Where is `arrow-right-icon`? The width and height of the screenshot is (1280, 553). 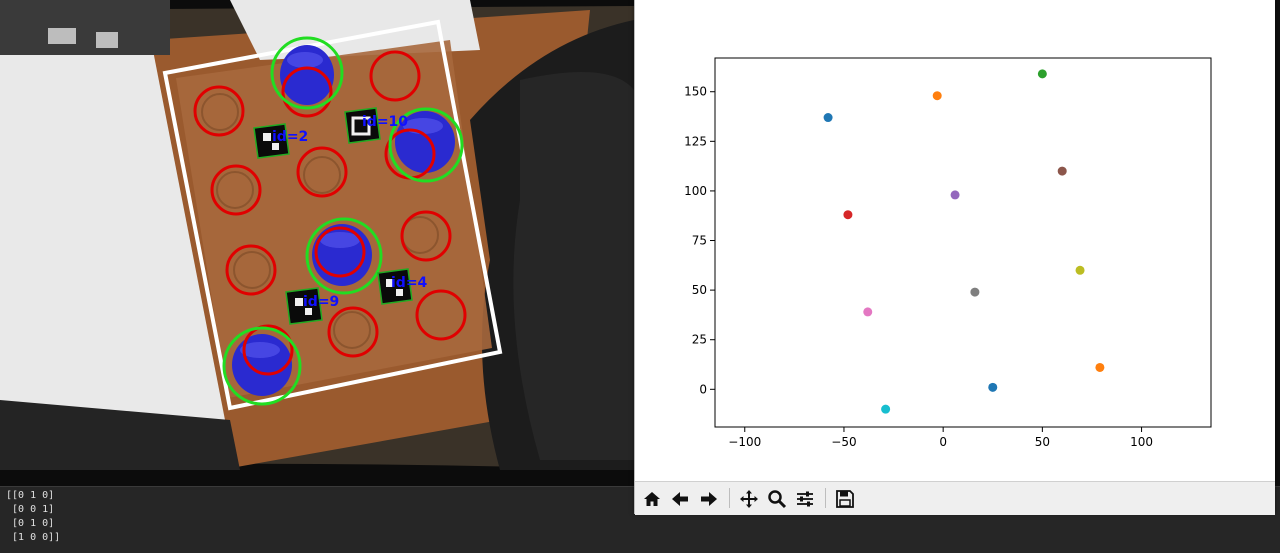 arrow-right-icon is located at coordinates (709, 499).